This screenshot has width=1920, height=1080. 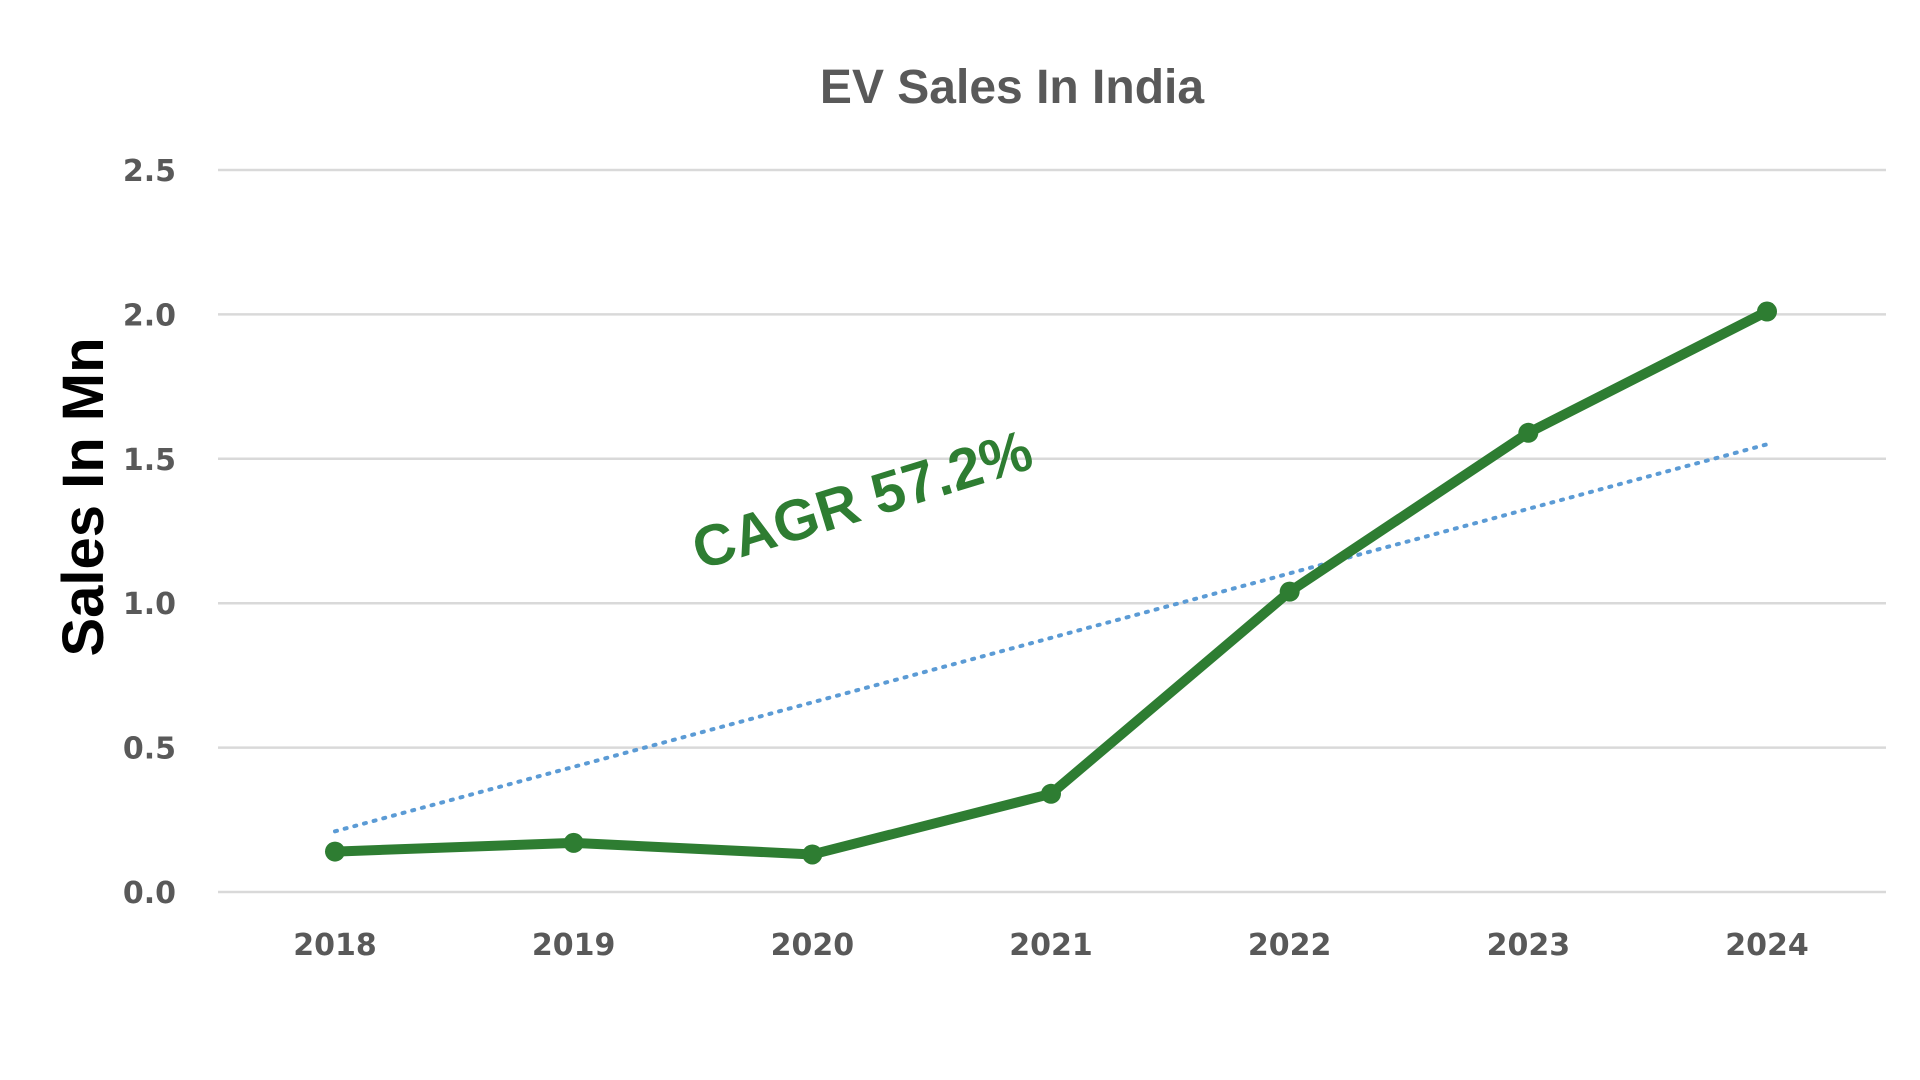 What do you see at coordinates (813, 945) in the screenshot?
I see `x-tick-label-2020: 2020` at bounding box center [813, 945].